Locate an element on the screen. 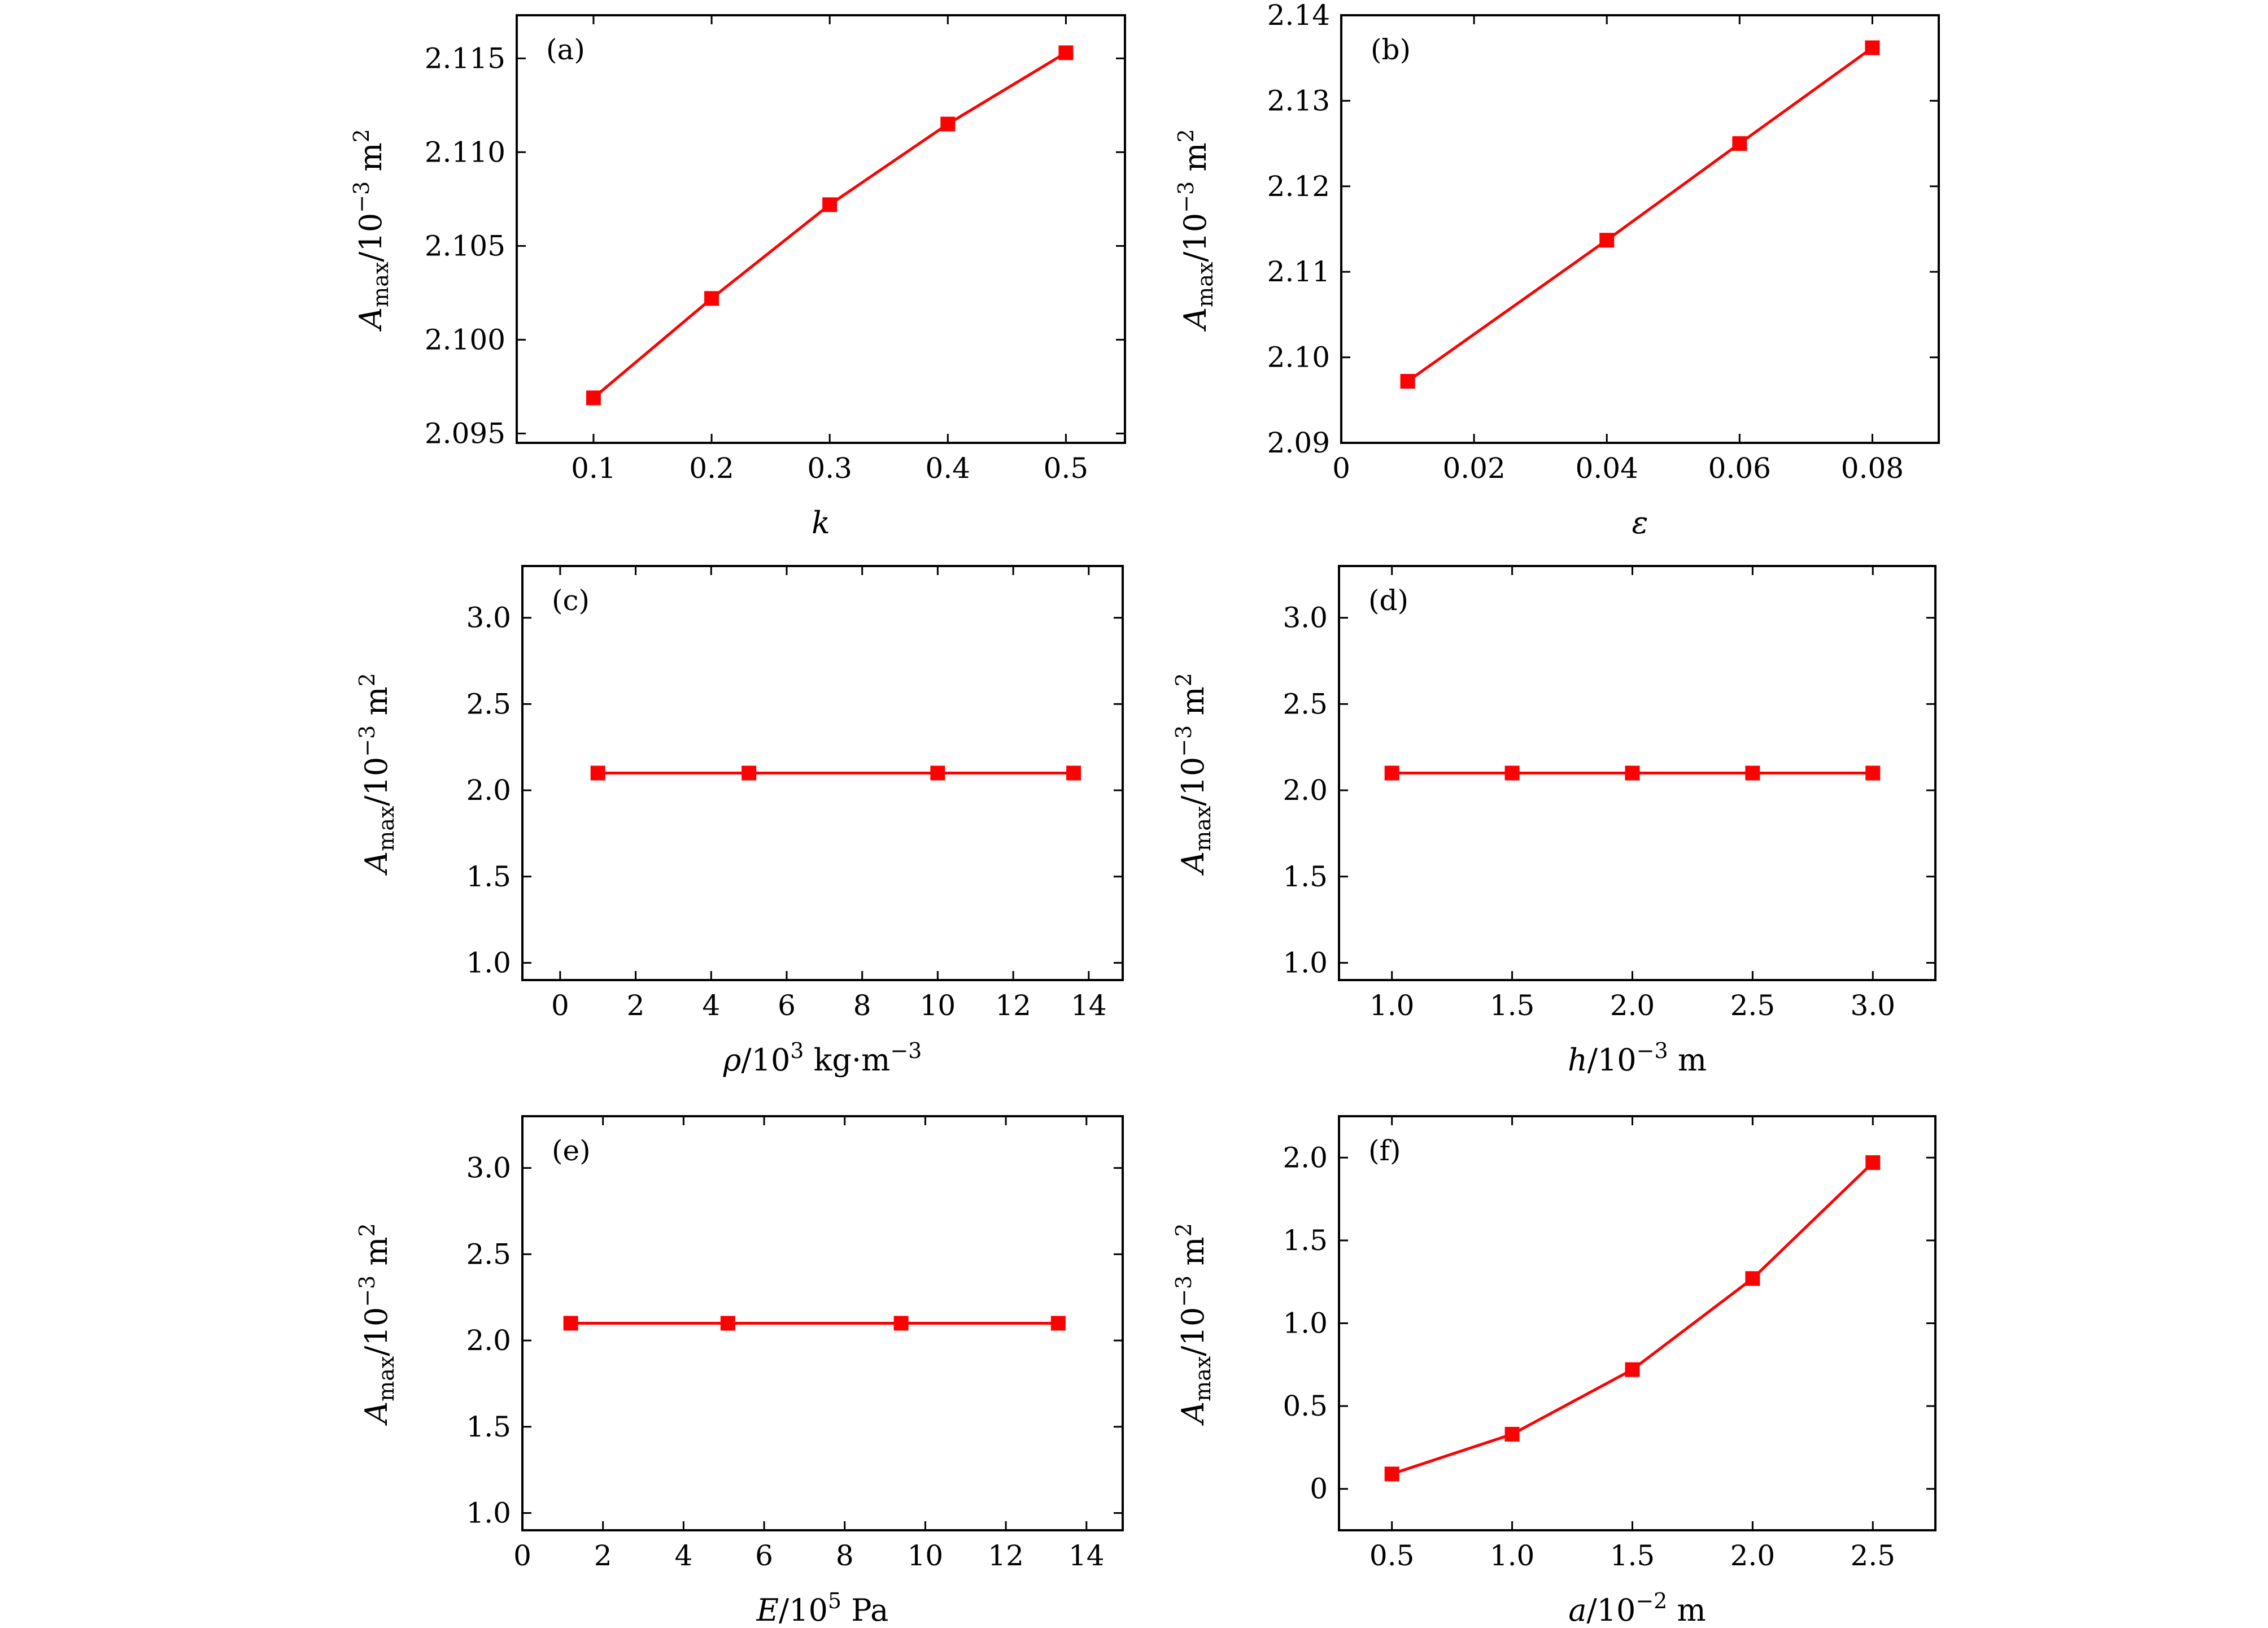 This screenshot has width=2268, height=1628. x-axis-exponent: 5 is located at coordinates (834, 1600).